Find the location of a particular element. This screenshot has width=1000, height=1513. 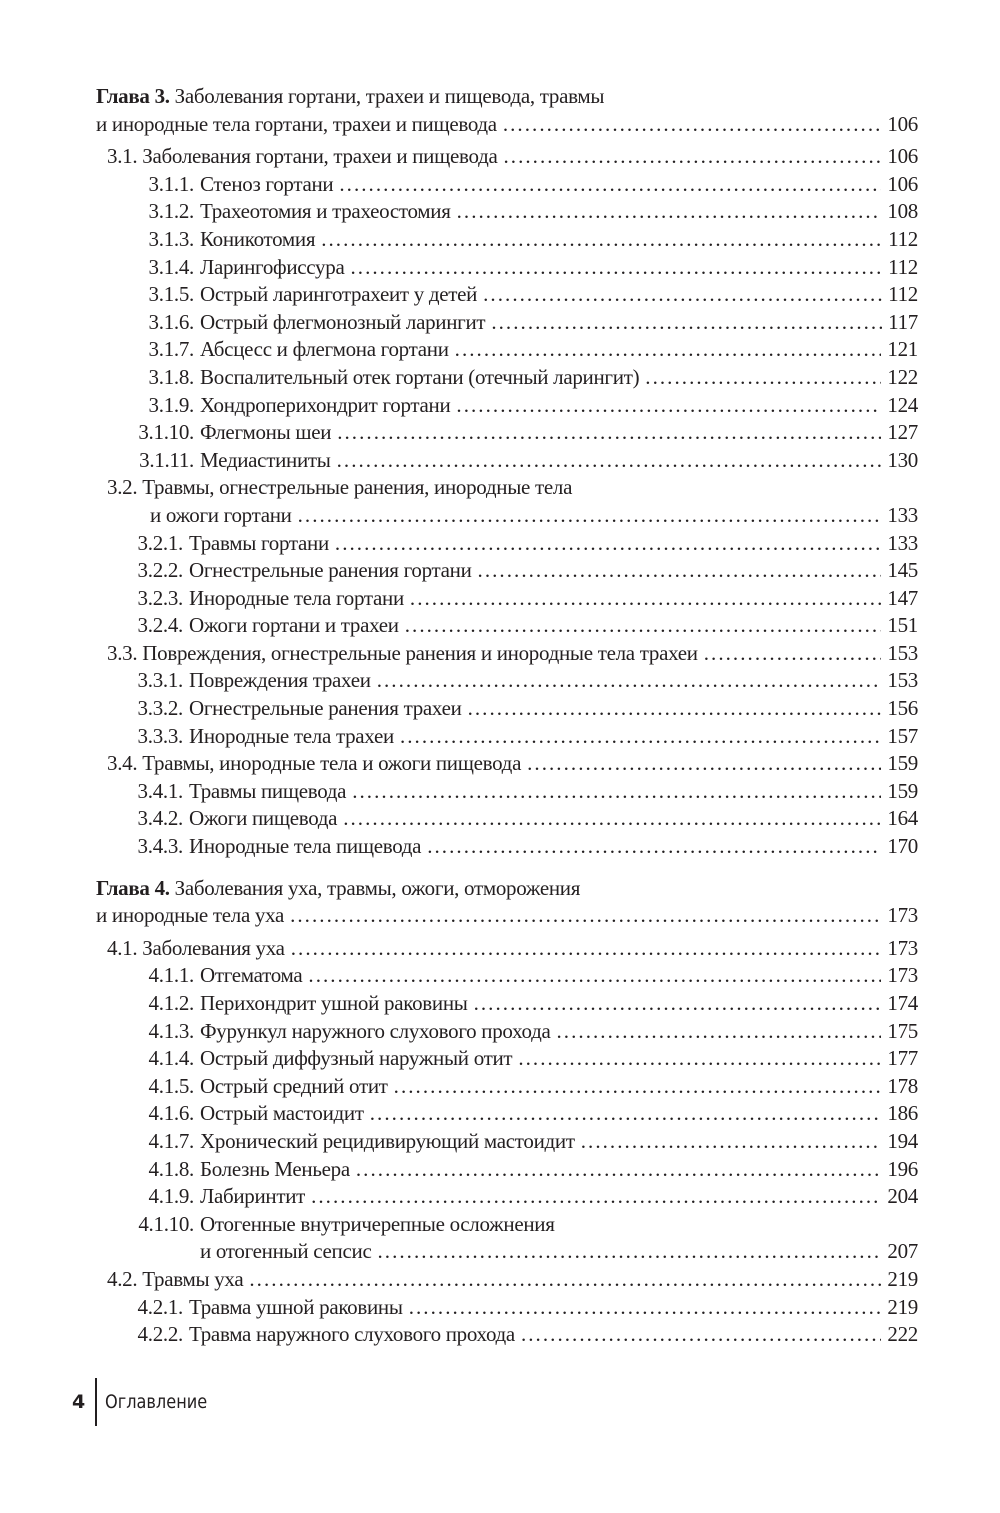

page-ref: 151 is located at coordinates (902, 625).